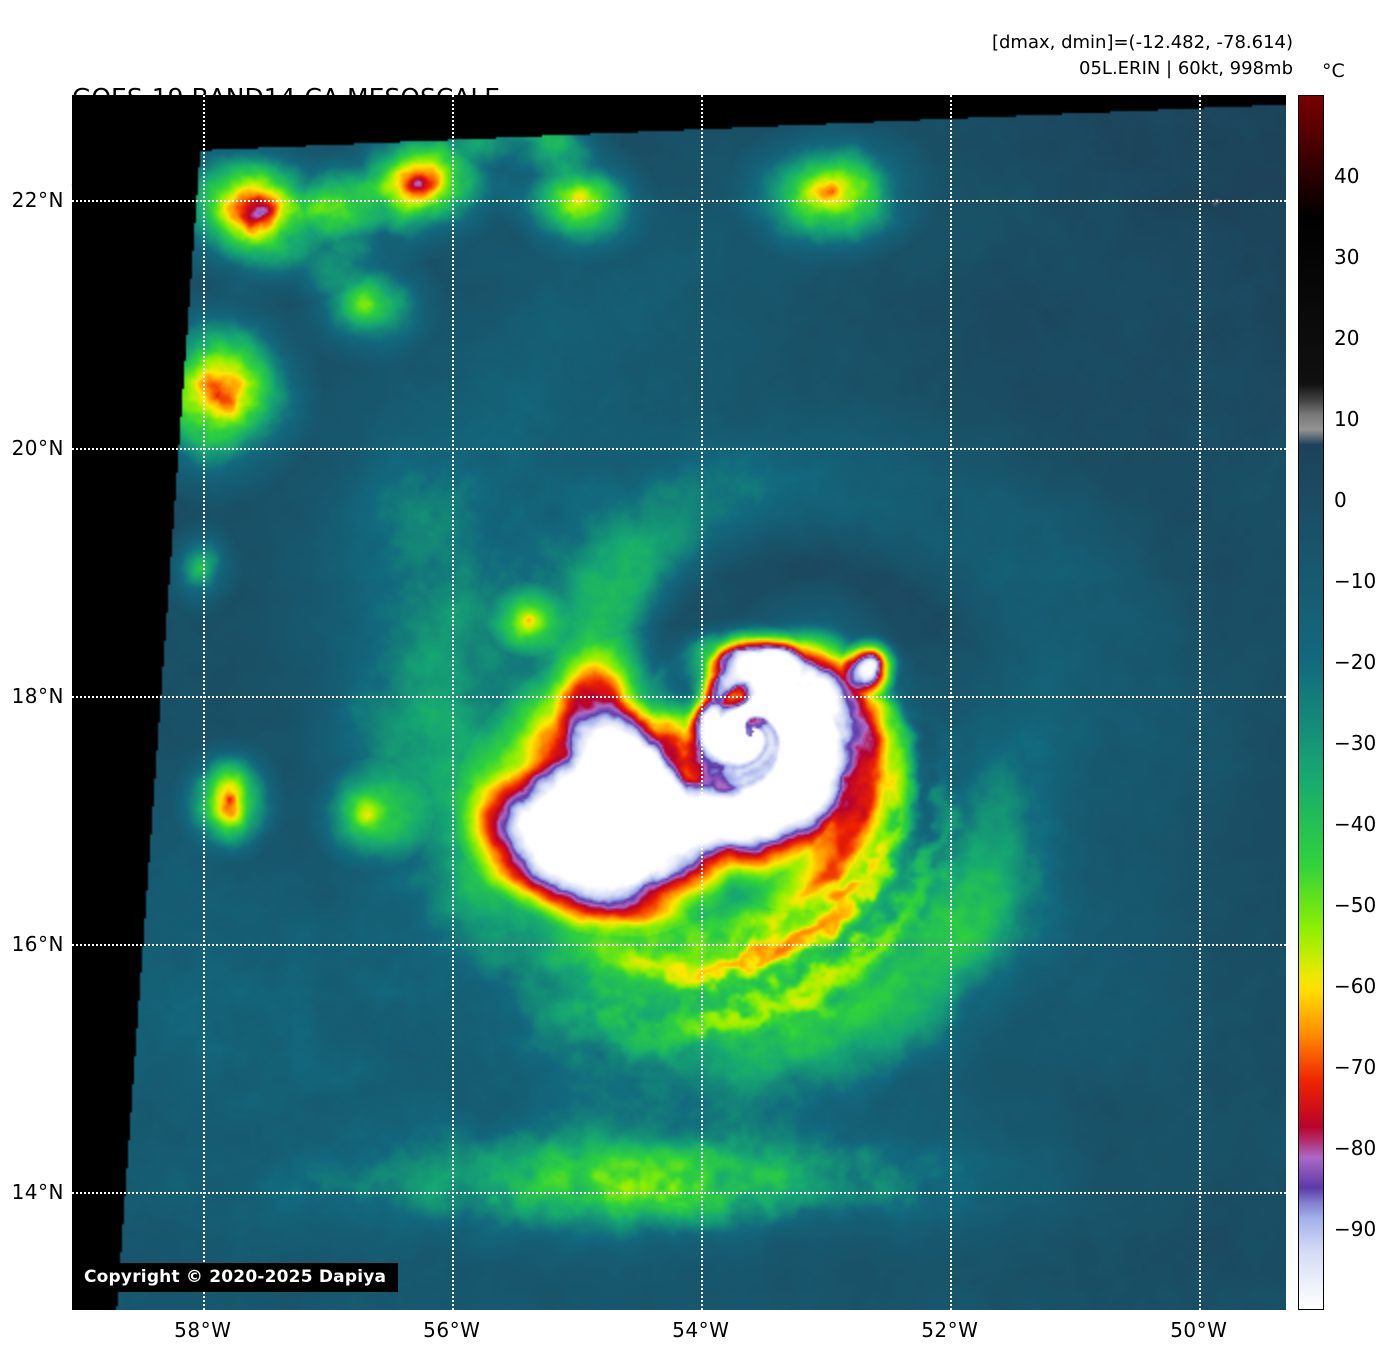 The width and height of the screenshot is (1390, 1359). I want to click on ytick-label: 18°N, so click(37, 696).